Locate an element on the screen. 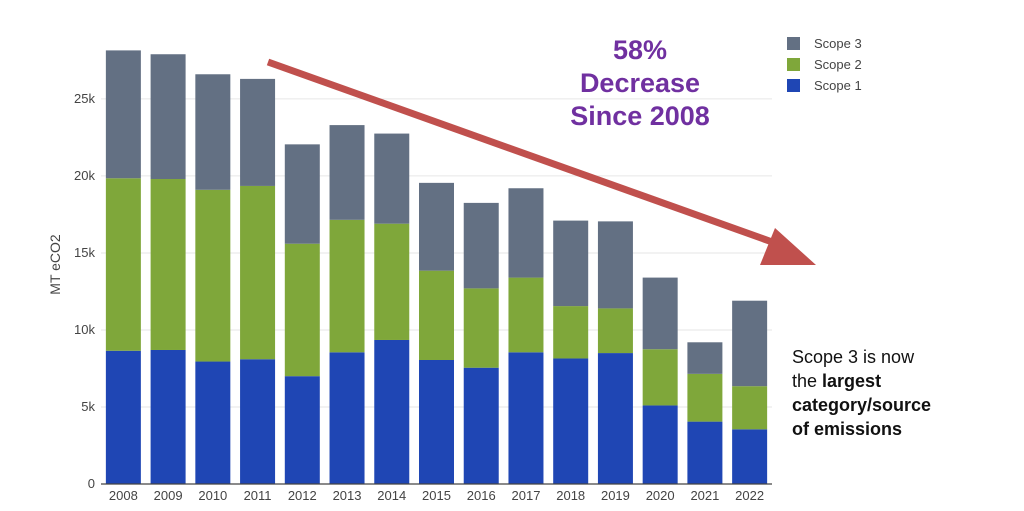 The image size is (1024, 511). bar-scope-1-2022 is located at coordinates (750, 456).